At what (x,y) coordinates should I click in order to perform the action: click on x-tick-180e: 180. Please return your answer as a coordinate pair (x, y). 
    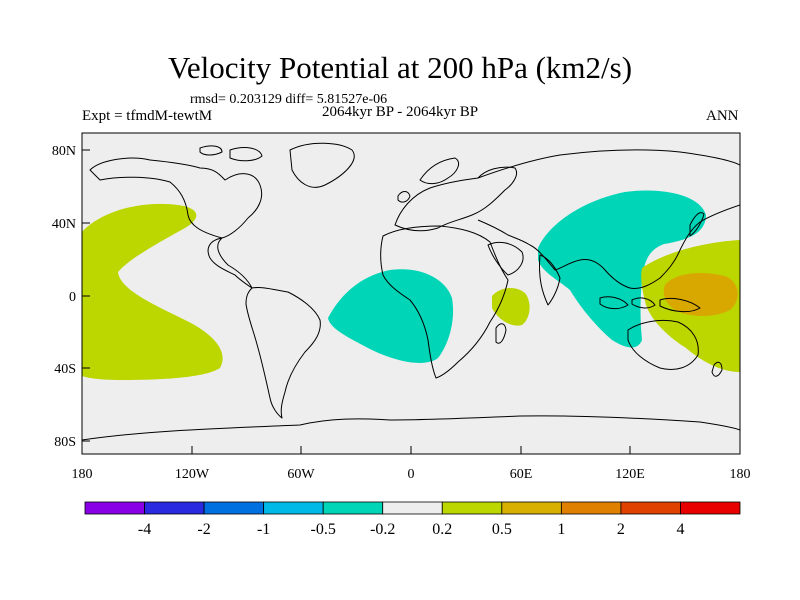
    Looking at the image, I should click on (740, 474).